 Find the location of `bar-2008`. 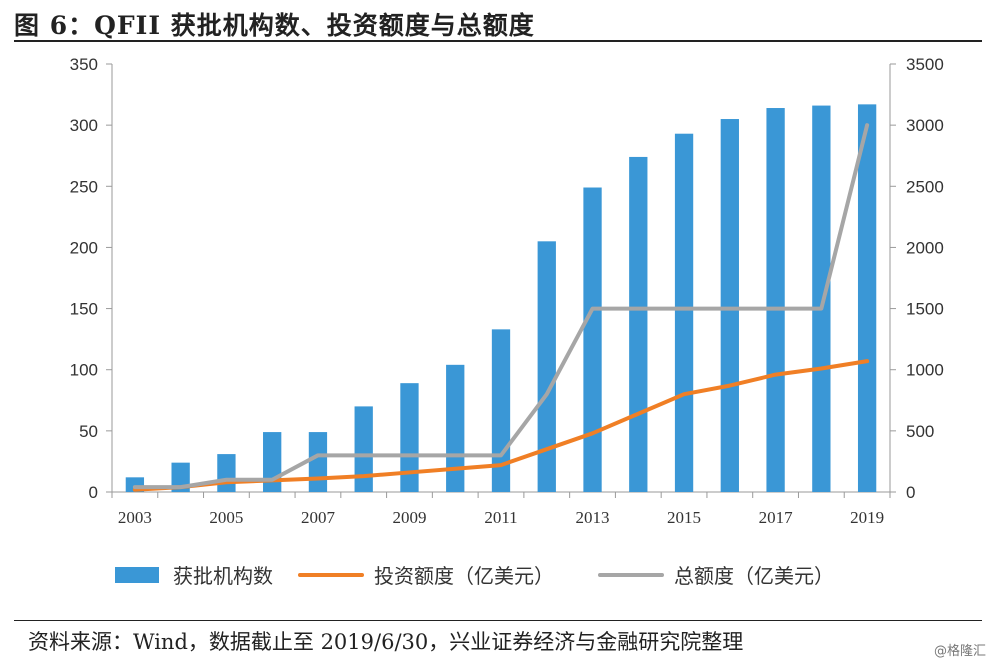

bar-2008 is located at coordinates (363, 449).